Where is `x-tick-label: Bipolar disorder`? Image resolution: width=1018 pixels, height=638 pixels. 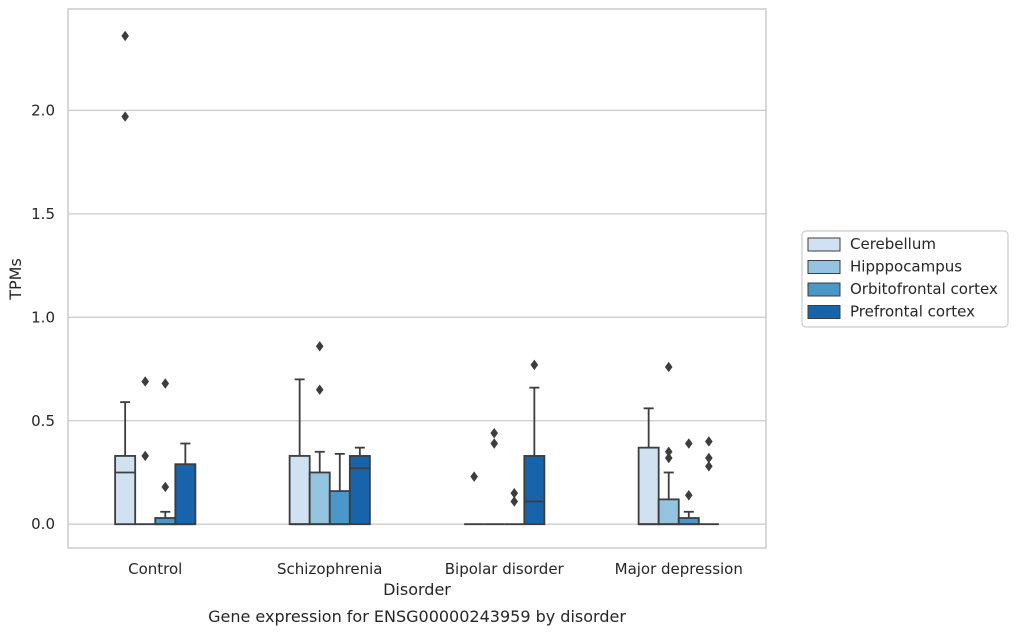 x-tick-label: Bipolar disorder is located at coordinates (505, 569).